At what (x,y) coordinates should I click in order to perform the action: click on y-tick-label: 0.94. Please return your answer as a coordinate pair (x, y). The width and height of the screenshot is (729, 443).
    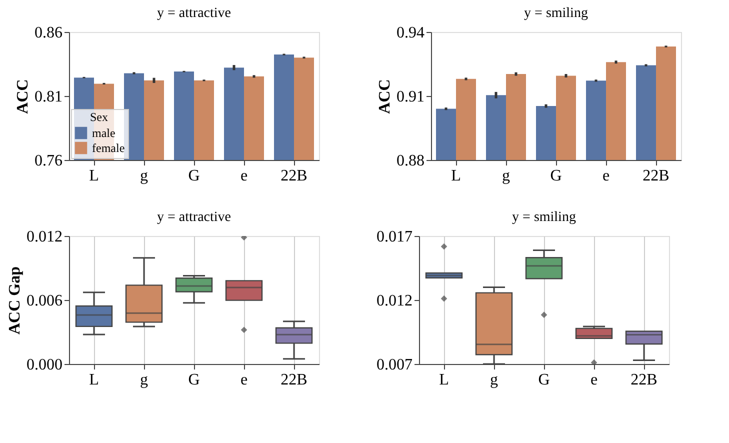
    Looking at the image, I should click on (410, 33).